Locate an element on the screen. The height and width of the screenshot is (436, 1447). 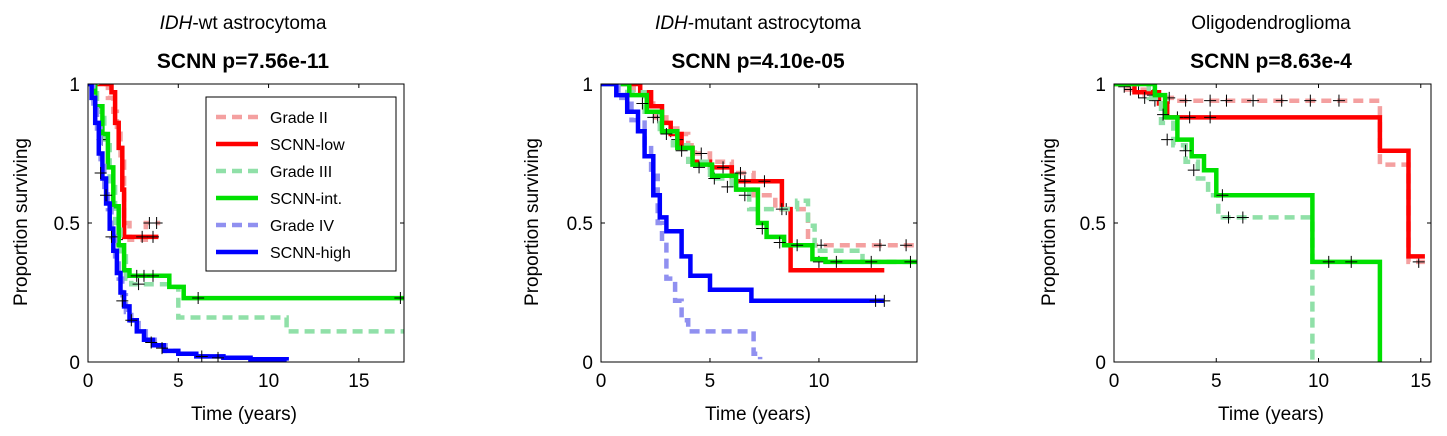
legend-box is located at coordinates (301, 184).